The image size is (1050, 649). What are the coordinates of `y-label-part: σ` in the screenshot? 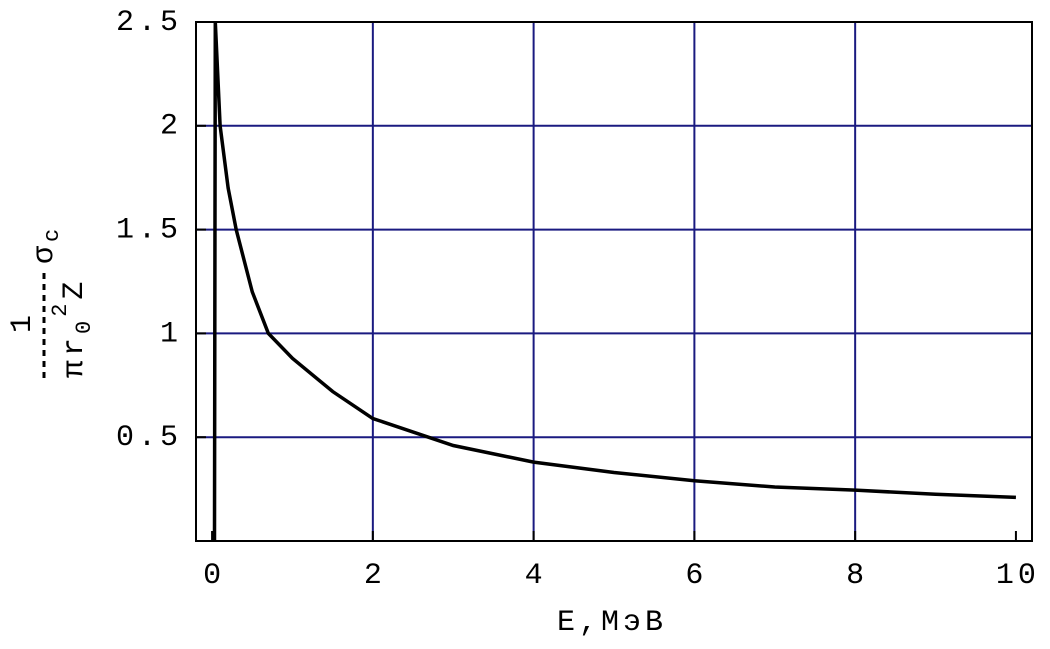 It's located at (45, 253).